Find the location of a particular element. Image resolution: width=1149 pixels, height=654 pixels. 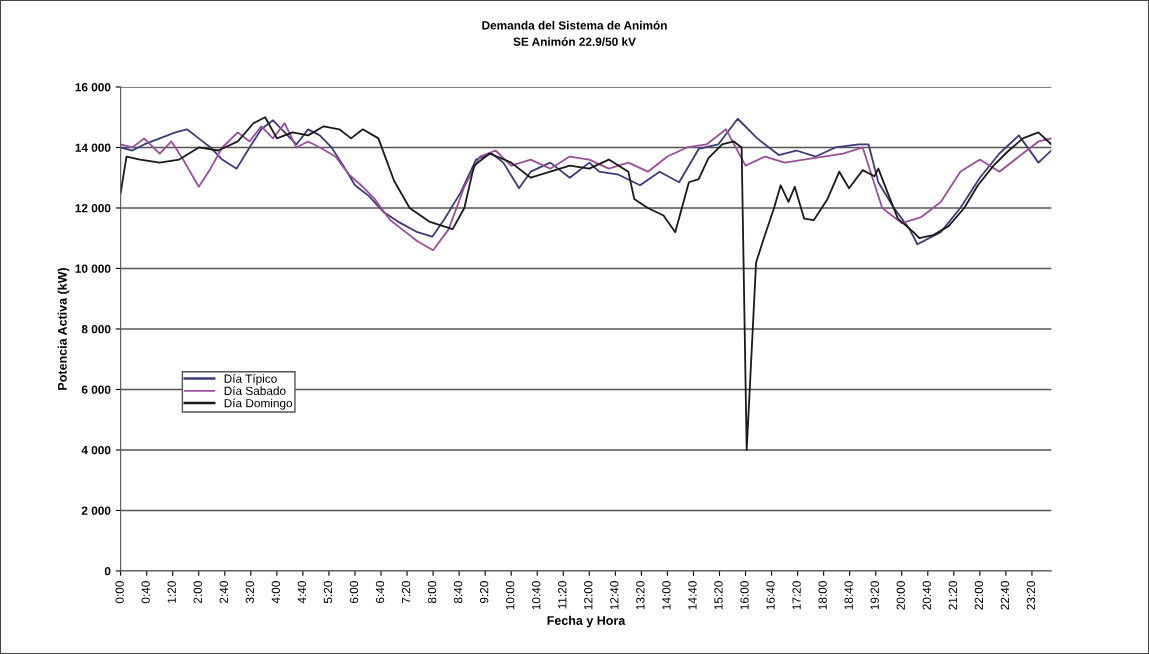

x-tick-label: 2:00 is located at coordinates (197, 592).